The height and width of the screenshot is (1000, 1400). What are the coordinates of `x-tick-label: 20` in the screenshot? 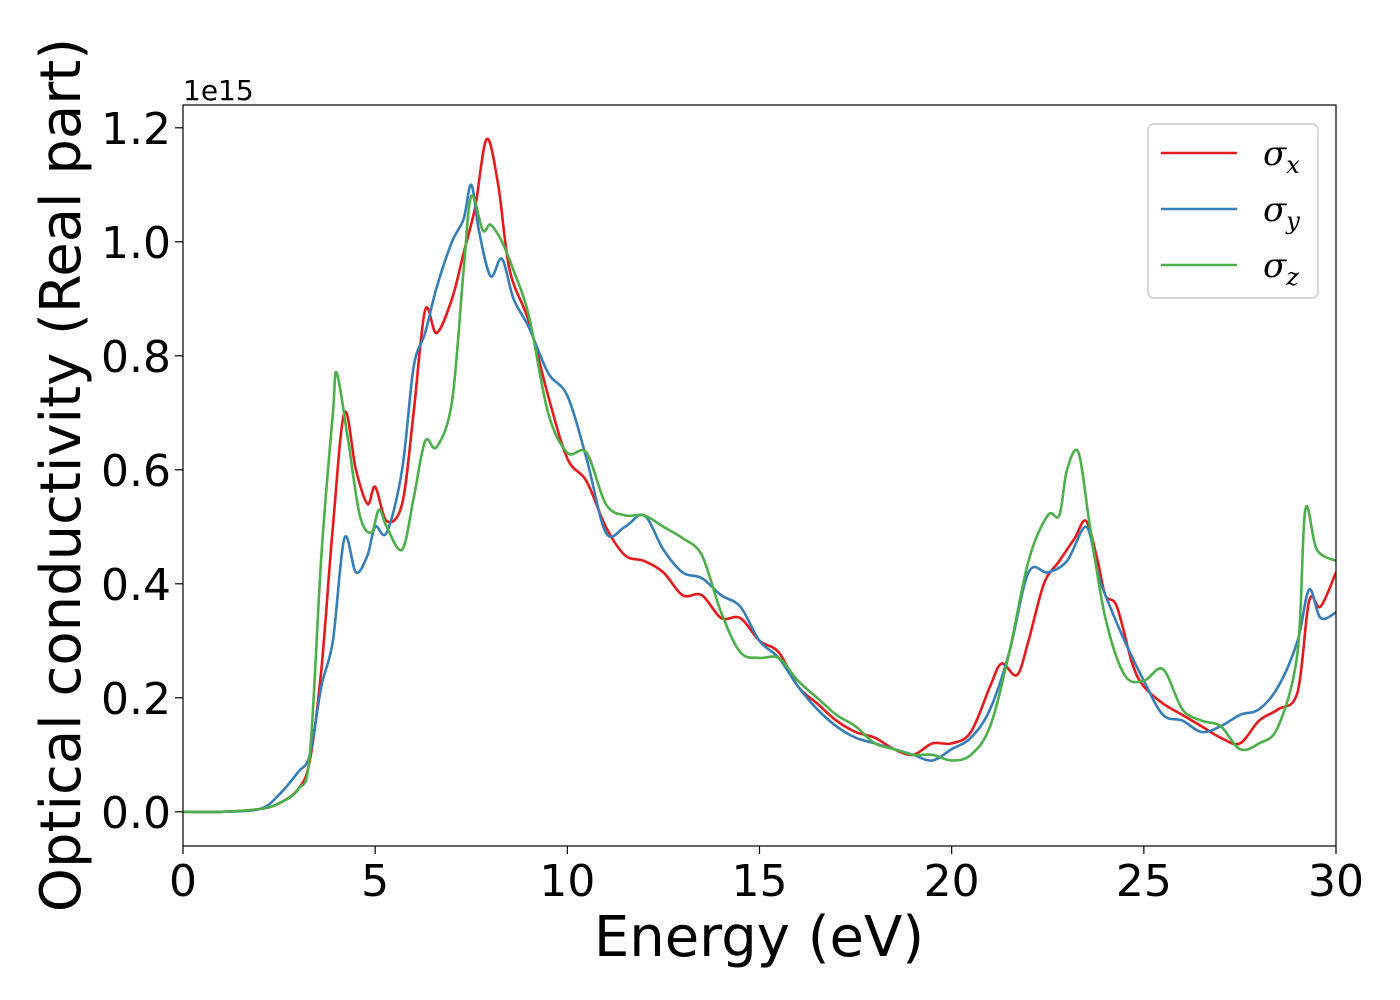 It's located at (952, 881).